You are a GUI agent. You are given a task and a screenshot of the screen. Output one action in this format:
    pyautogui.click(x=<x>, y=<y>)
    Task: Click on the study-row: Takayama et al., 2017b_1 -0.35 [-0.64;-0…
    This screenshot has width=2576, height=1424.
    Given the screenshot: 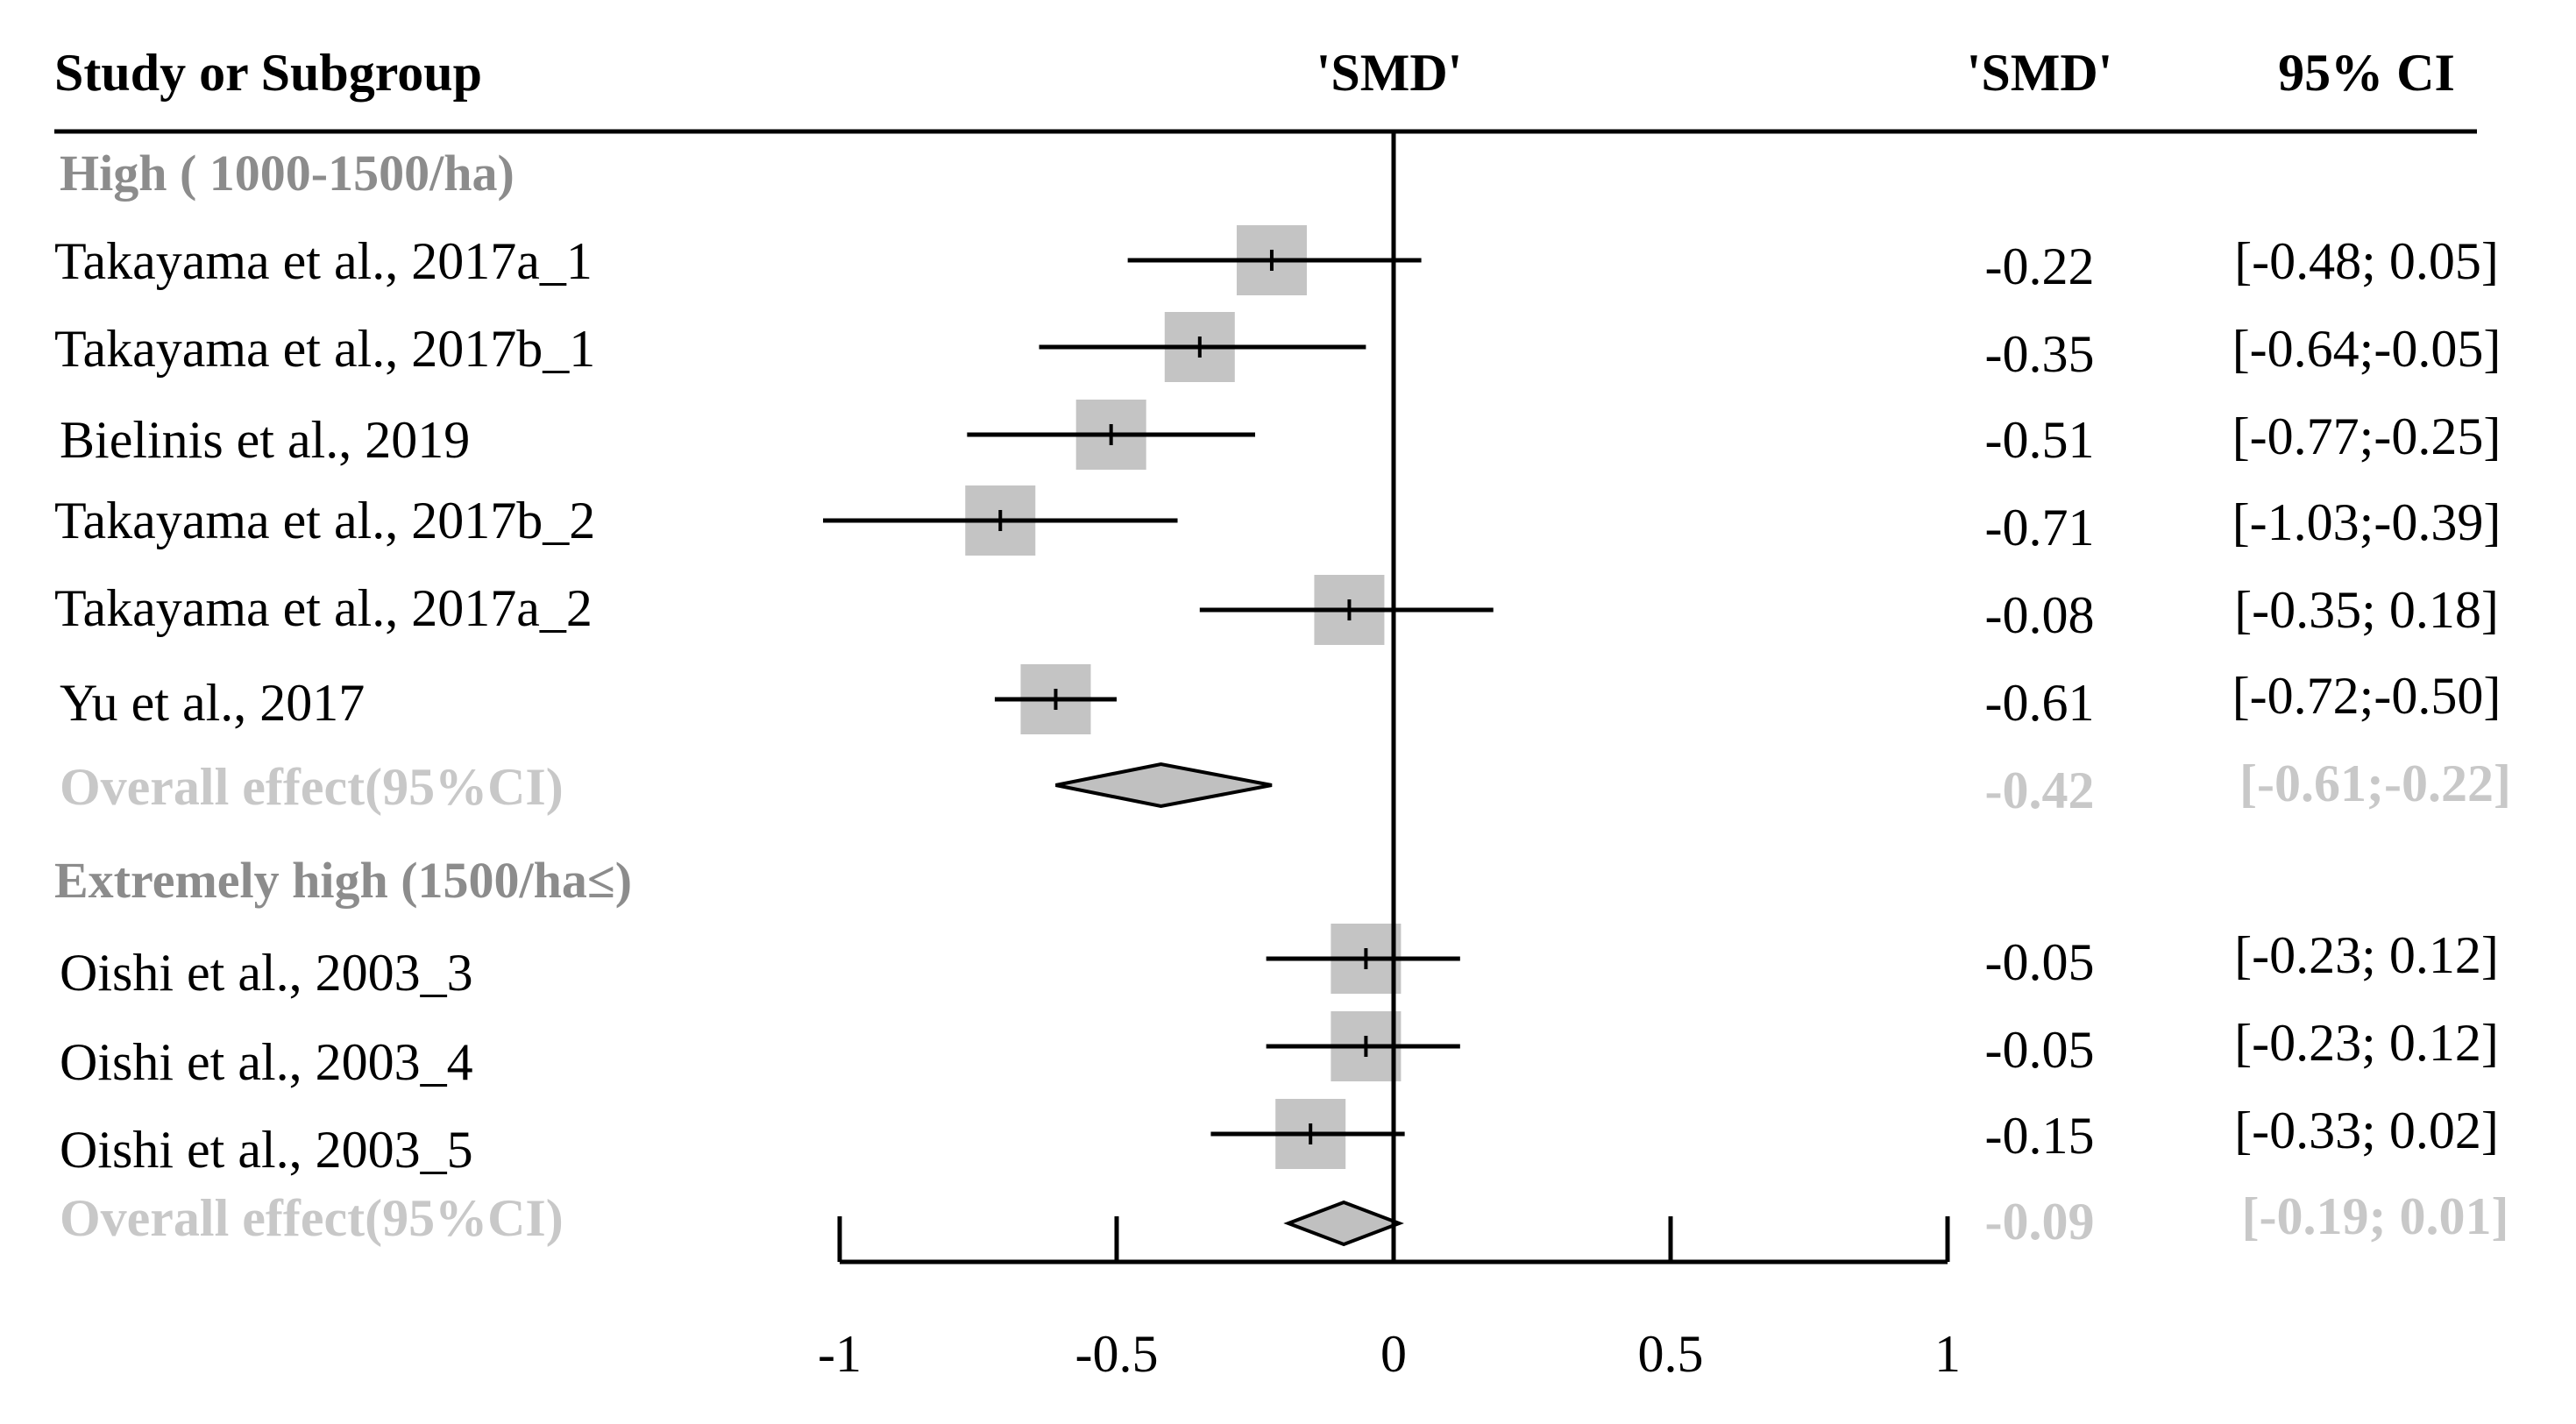 What is the action you would take?
    pyautogui.click(x=1277, y=351)
    